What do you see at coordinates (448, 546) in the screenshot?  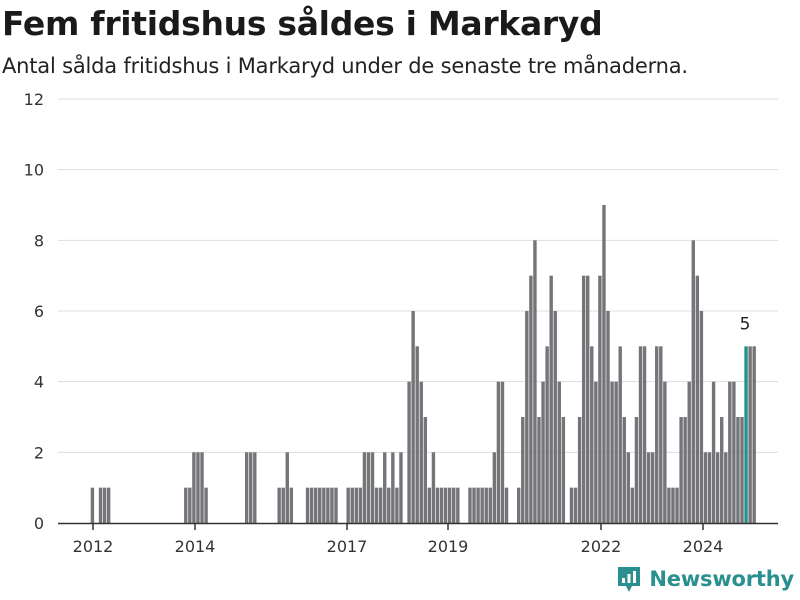 I see `x-tick-label: 2019` at bounding box center [448, 546].